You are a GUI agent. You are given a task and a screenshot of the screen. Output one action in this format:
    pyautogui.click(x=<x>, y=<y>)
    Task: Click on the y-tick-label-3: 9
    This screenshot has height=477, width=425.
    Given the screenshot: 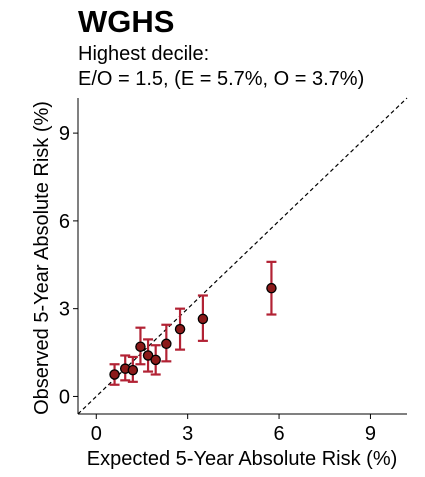 What is the action you would take?
    pyautogui.click(x=64, y=134)
    